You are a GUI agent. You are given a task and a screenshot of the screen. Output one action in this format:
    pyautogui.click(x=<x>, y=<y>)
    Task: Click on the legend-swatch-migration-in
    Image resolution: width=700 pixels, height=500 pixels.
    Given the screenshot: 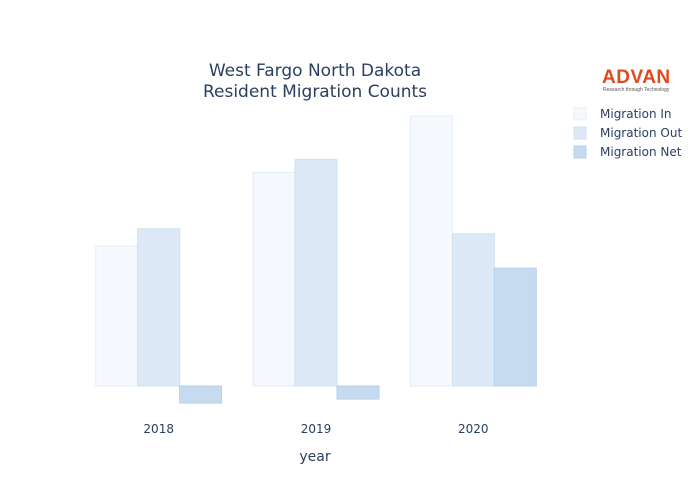 What is the action you would take?
    pyautogui.click(x=580, y=114)
    